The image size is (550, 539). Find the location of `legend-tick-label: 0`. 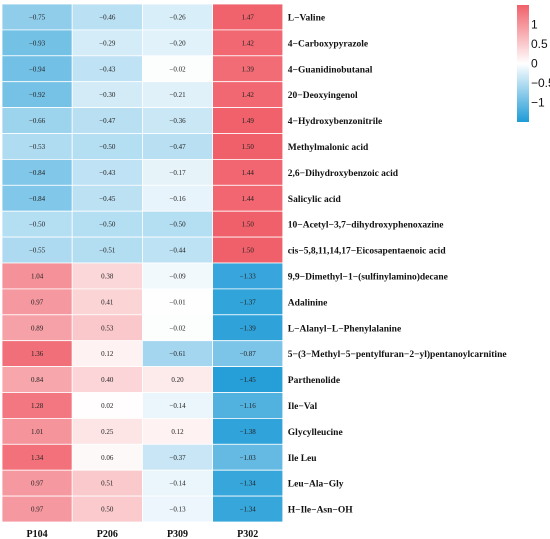

legend-tick-label: 0 is located at coordinates (534, 64).